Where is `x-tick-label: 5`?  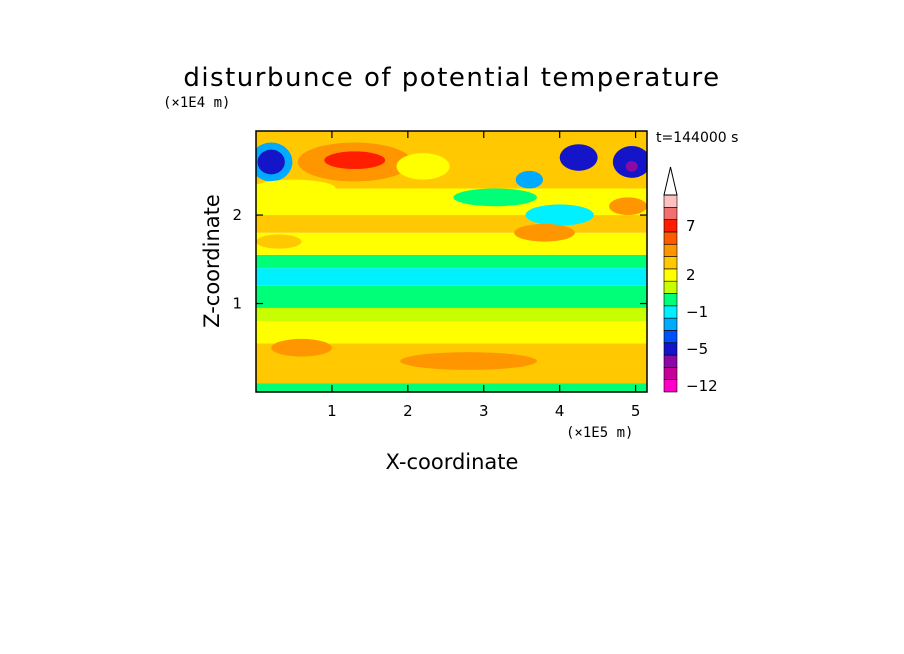
x-tick-label: 5 is located at coordinates (636, 411).